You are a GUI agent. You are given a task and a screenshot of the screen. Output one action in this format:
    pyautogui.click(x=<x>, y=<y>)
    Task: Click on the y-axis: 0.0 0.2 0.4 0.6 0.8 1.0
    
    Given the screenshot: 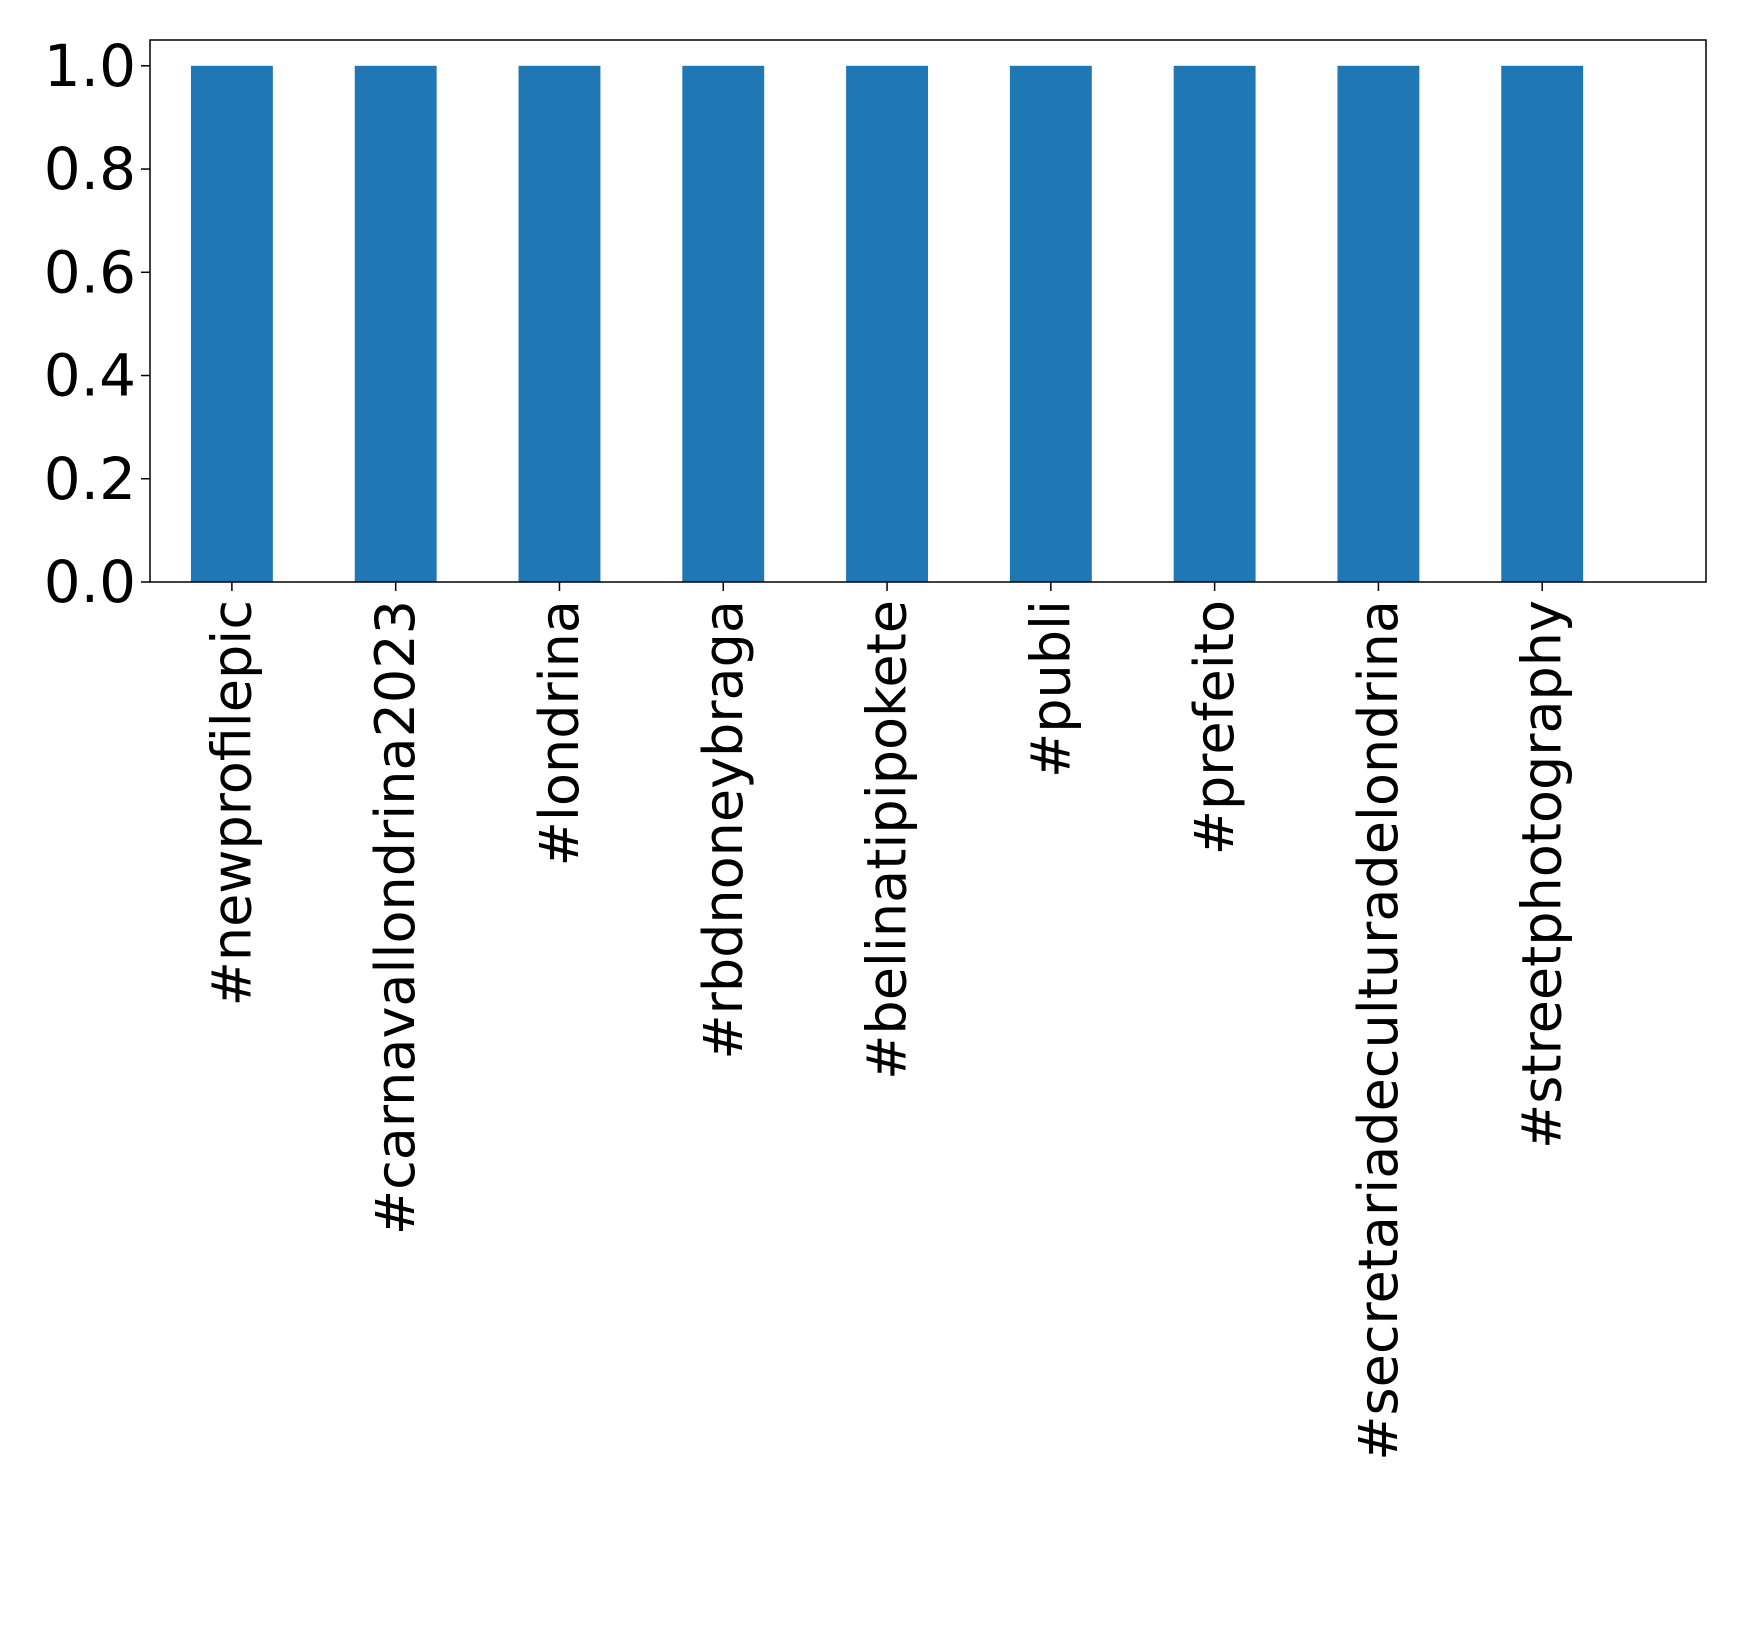 What is the action you would take?
    pyautogui.click(x=97, y=324)
    